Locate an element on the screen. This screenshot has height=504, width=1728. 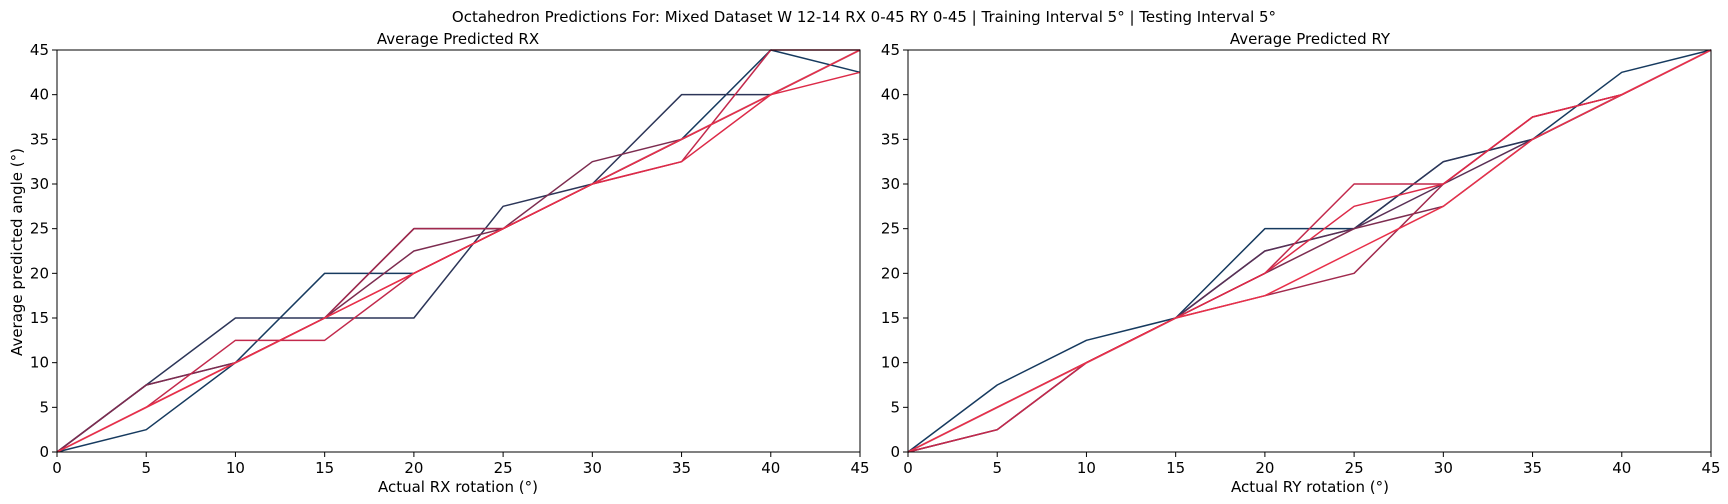
y-tick-label-ry: 20 is located at coordinates (890, 273).